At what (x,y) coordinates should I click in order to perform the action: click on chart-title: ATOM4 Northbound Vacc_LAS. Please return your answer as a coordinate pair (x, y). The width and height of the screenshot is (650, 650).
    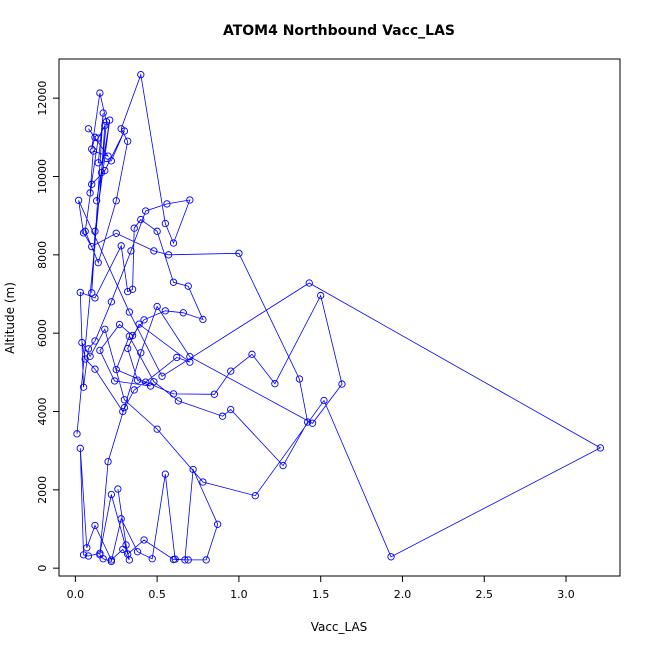
    Looking at the image, I should click on (339, 31).